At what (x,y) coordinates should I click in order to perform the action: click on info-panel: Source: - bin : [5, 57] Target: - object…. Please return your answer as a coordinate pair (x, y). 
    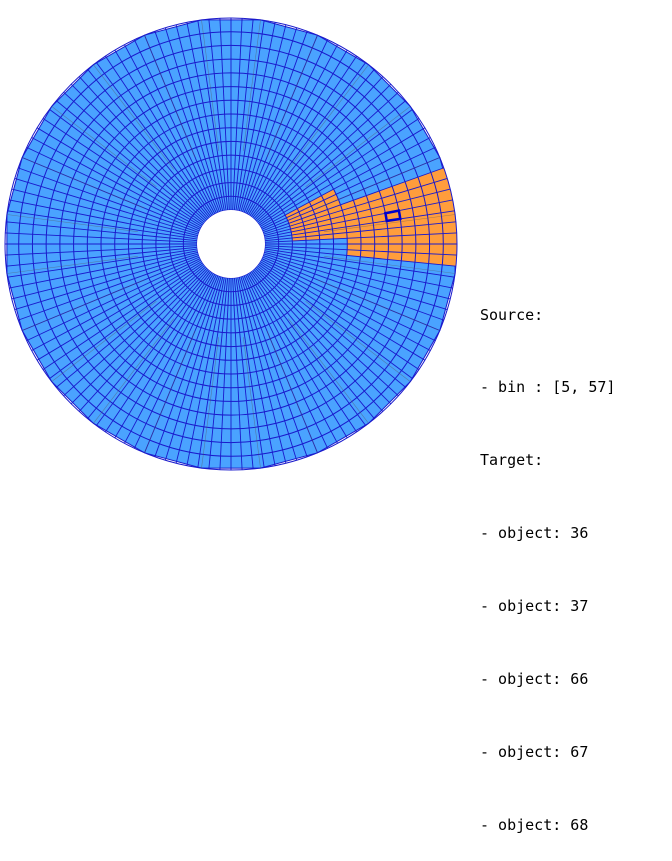
    Looking at the image, I should click on (547, 557).